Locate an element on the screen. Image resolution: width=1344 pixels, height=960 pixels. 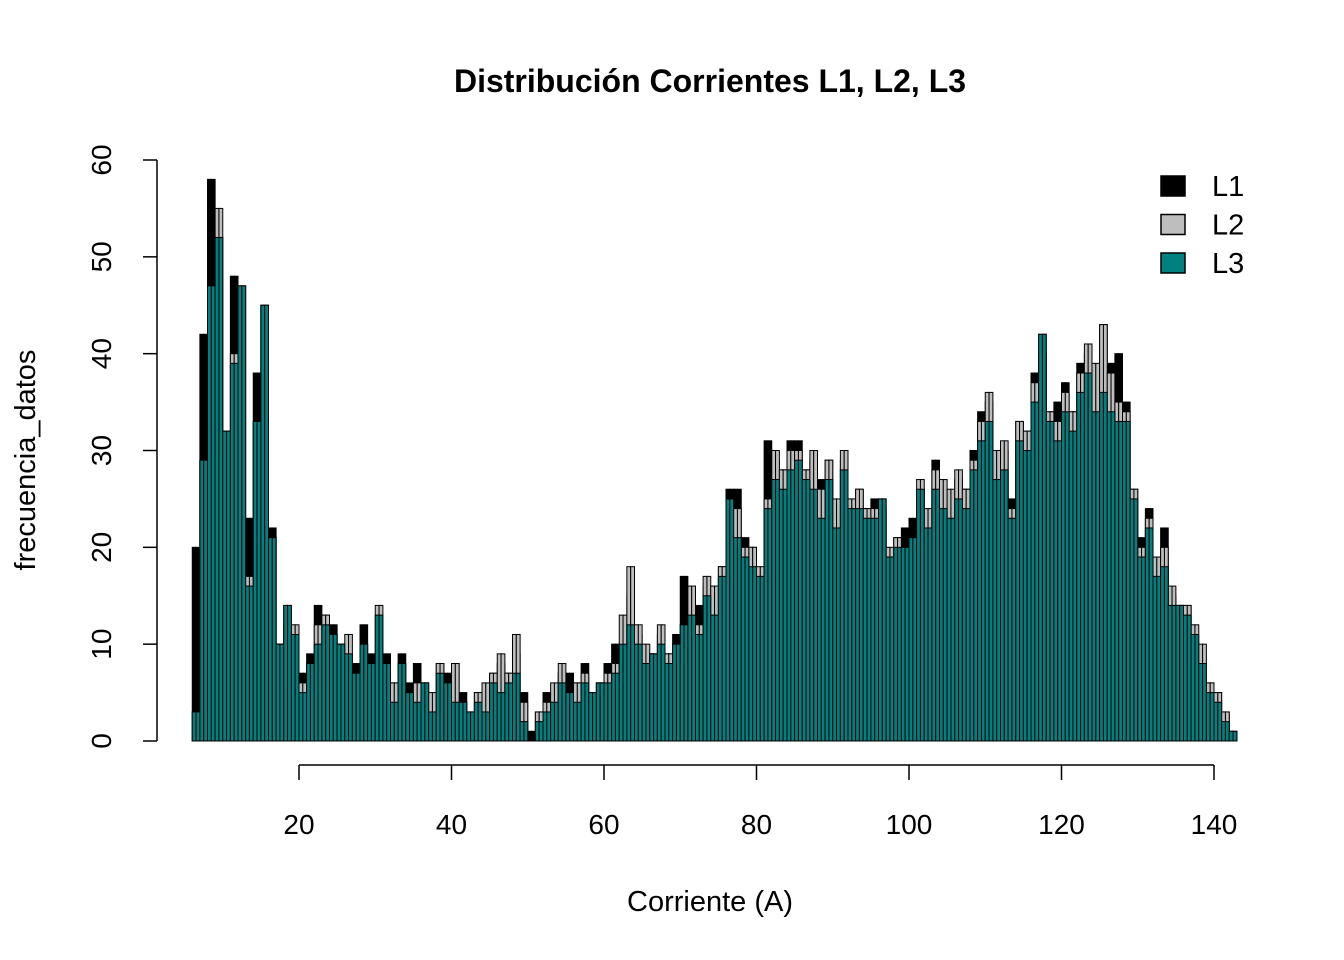
y-tick-label: 30 is located at coordinates (101, 450).